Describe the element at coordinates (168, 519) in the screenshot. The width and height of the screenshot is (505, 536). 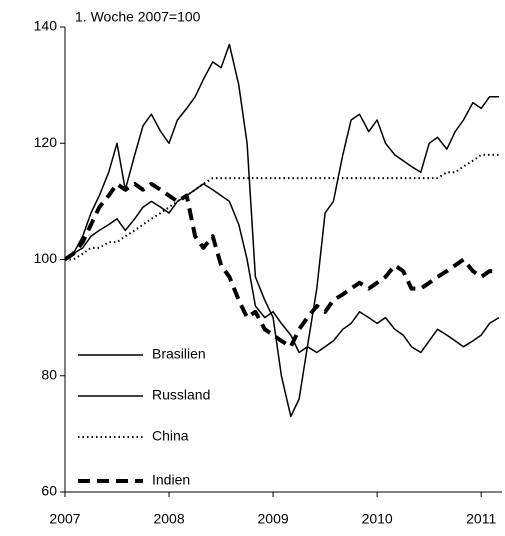
I see `x-tick-label: 2008` at that location.